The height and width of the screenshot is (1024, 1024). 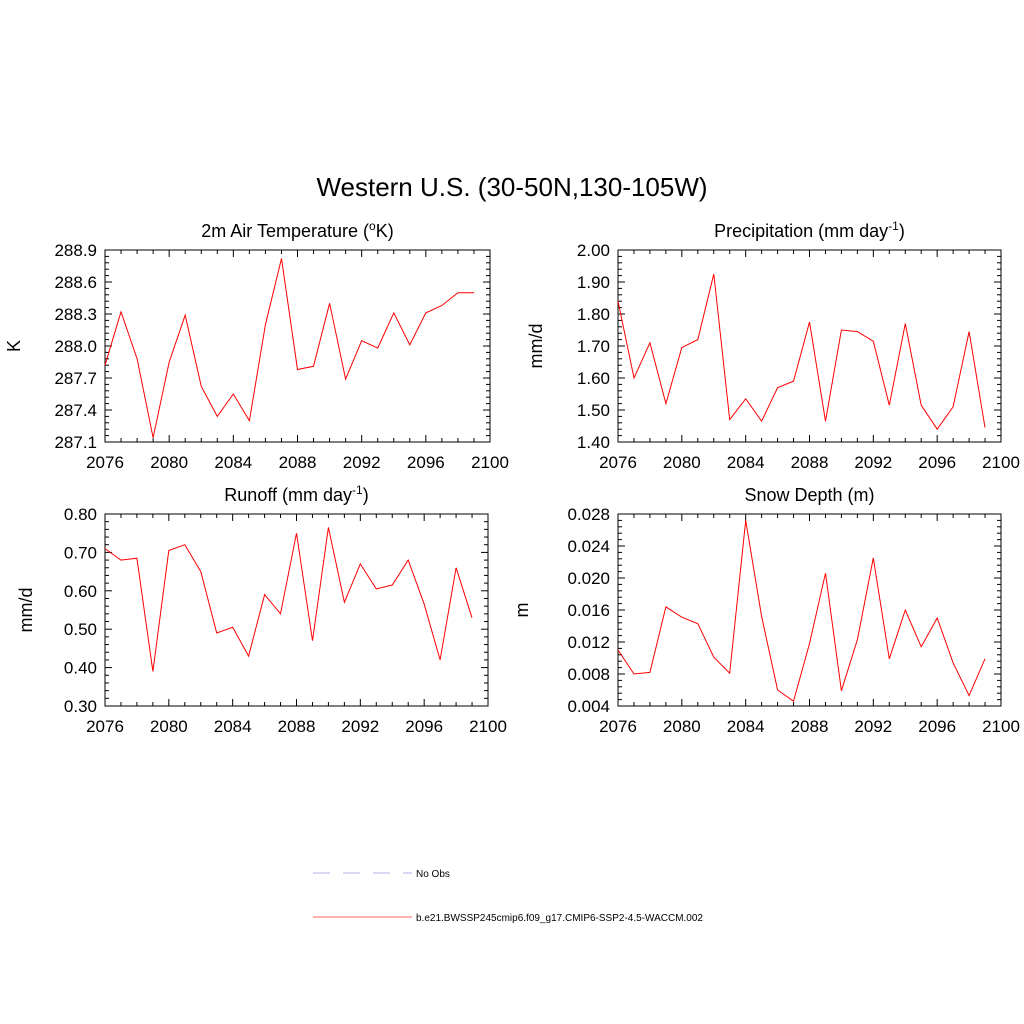 What do you see at coordinates (75, 378) in the screenshot?
I see `y-tick-label: 287.7` at bounding box center [75, 378].